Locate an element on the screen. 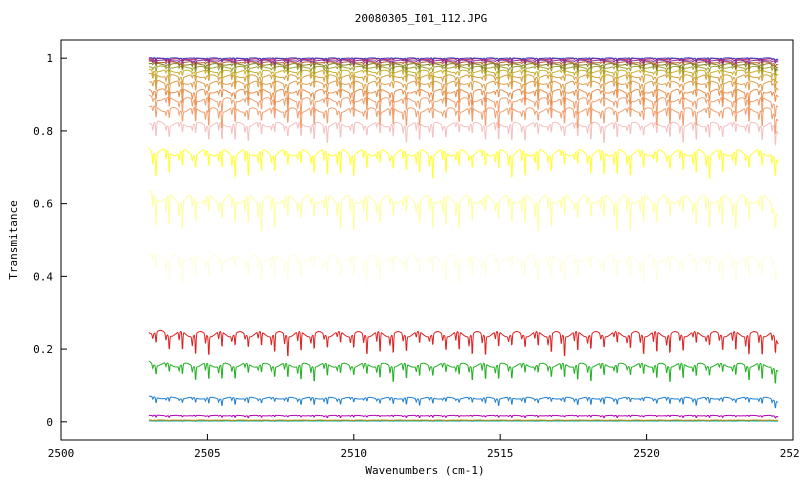 The image size is (800, 480). x-tick-label: 2520 is located at coordinates (646, 453).